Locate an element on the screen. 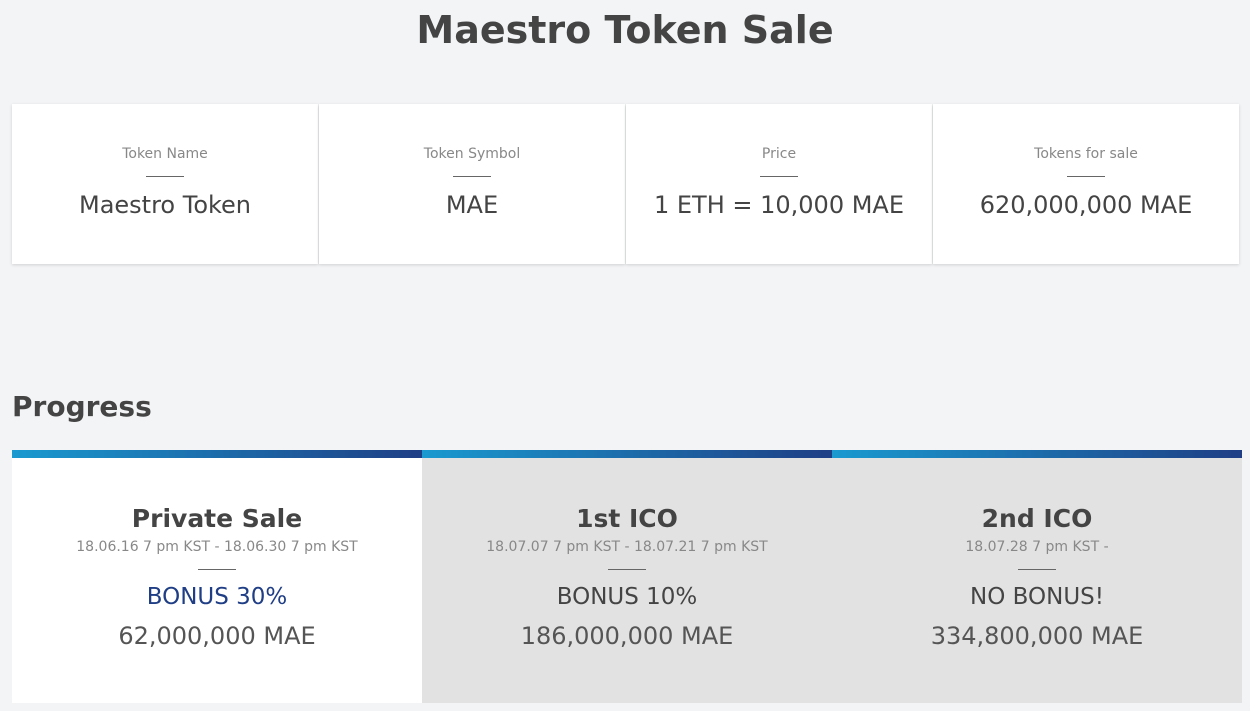 The height and width of the screenshot is (711, 1250). info-value: MAE is located at coordinates (472, 205).